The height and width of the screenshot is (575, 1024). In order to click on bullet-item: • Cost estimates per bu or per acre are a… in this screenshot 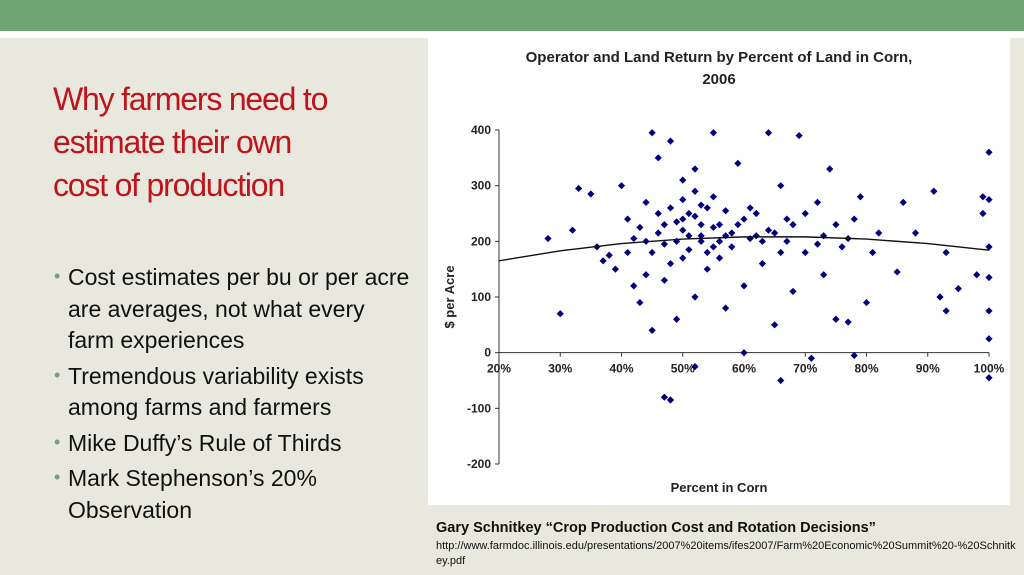, I will do `click(233, 309)`.